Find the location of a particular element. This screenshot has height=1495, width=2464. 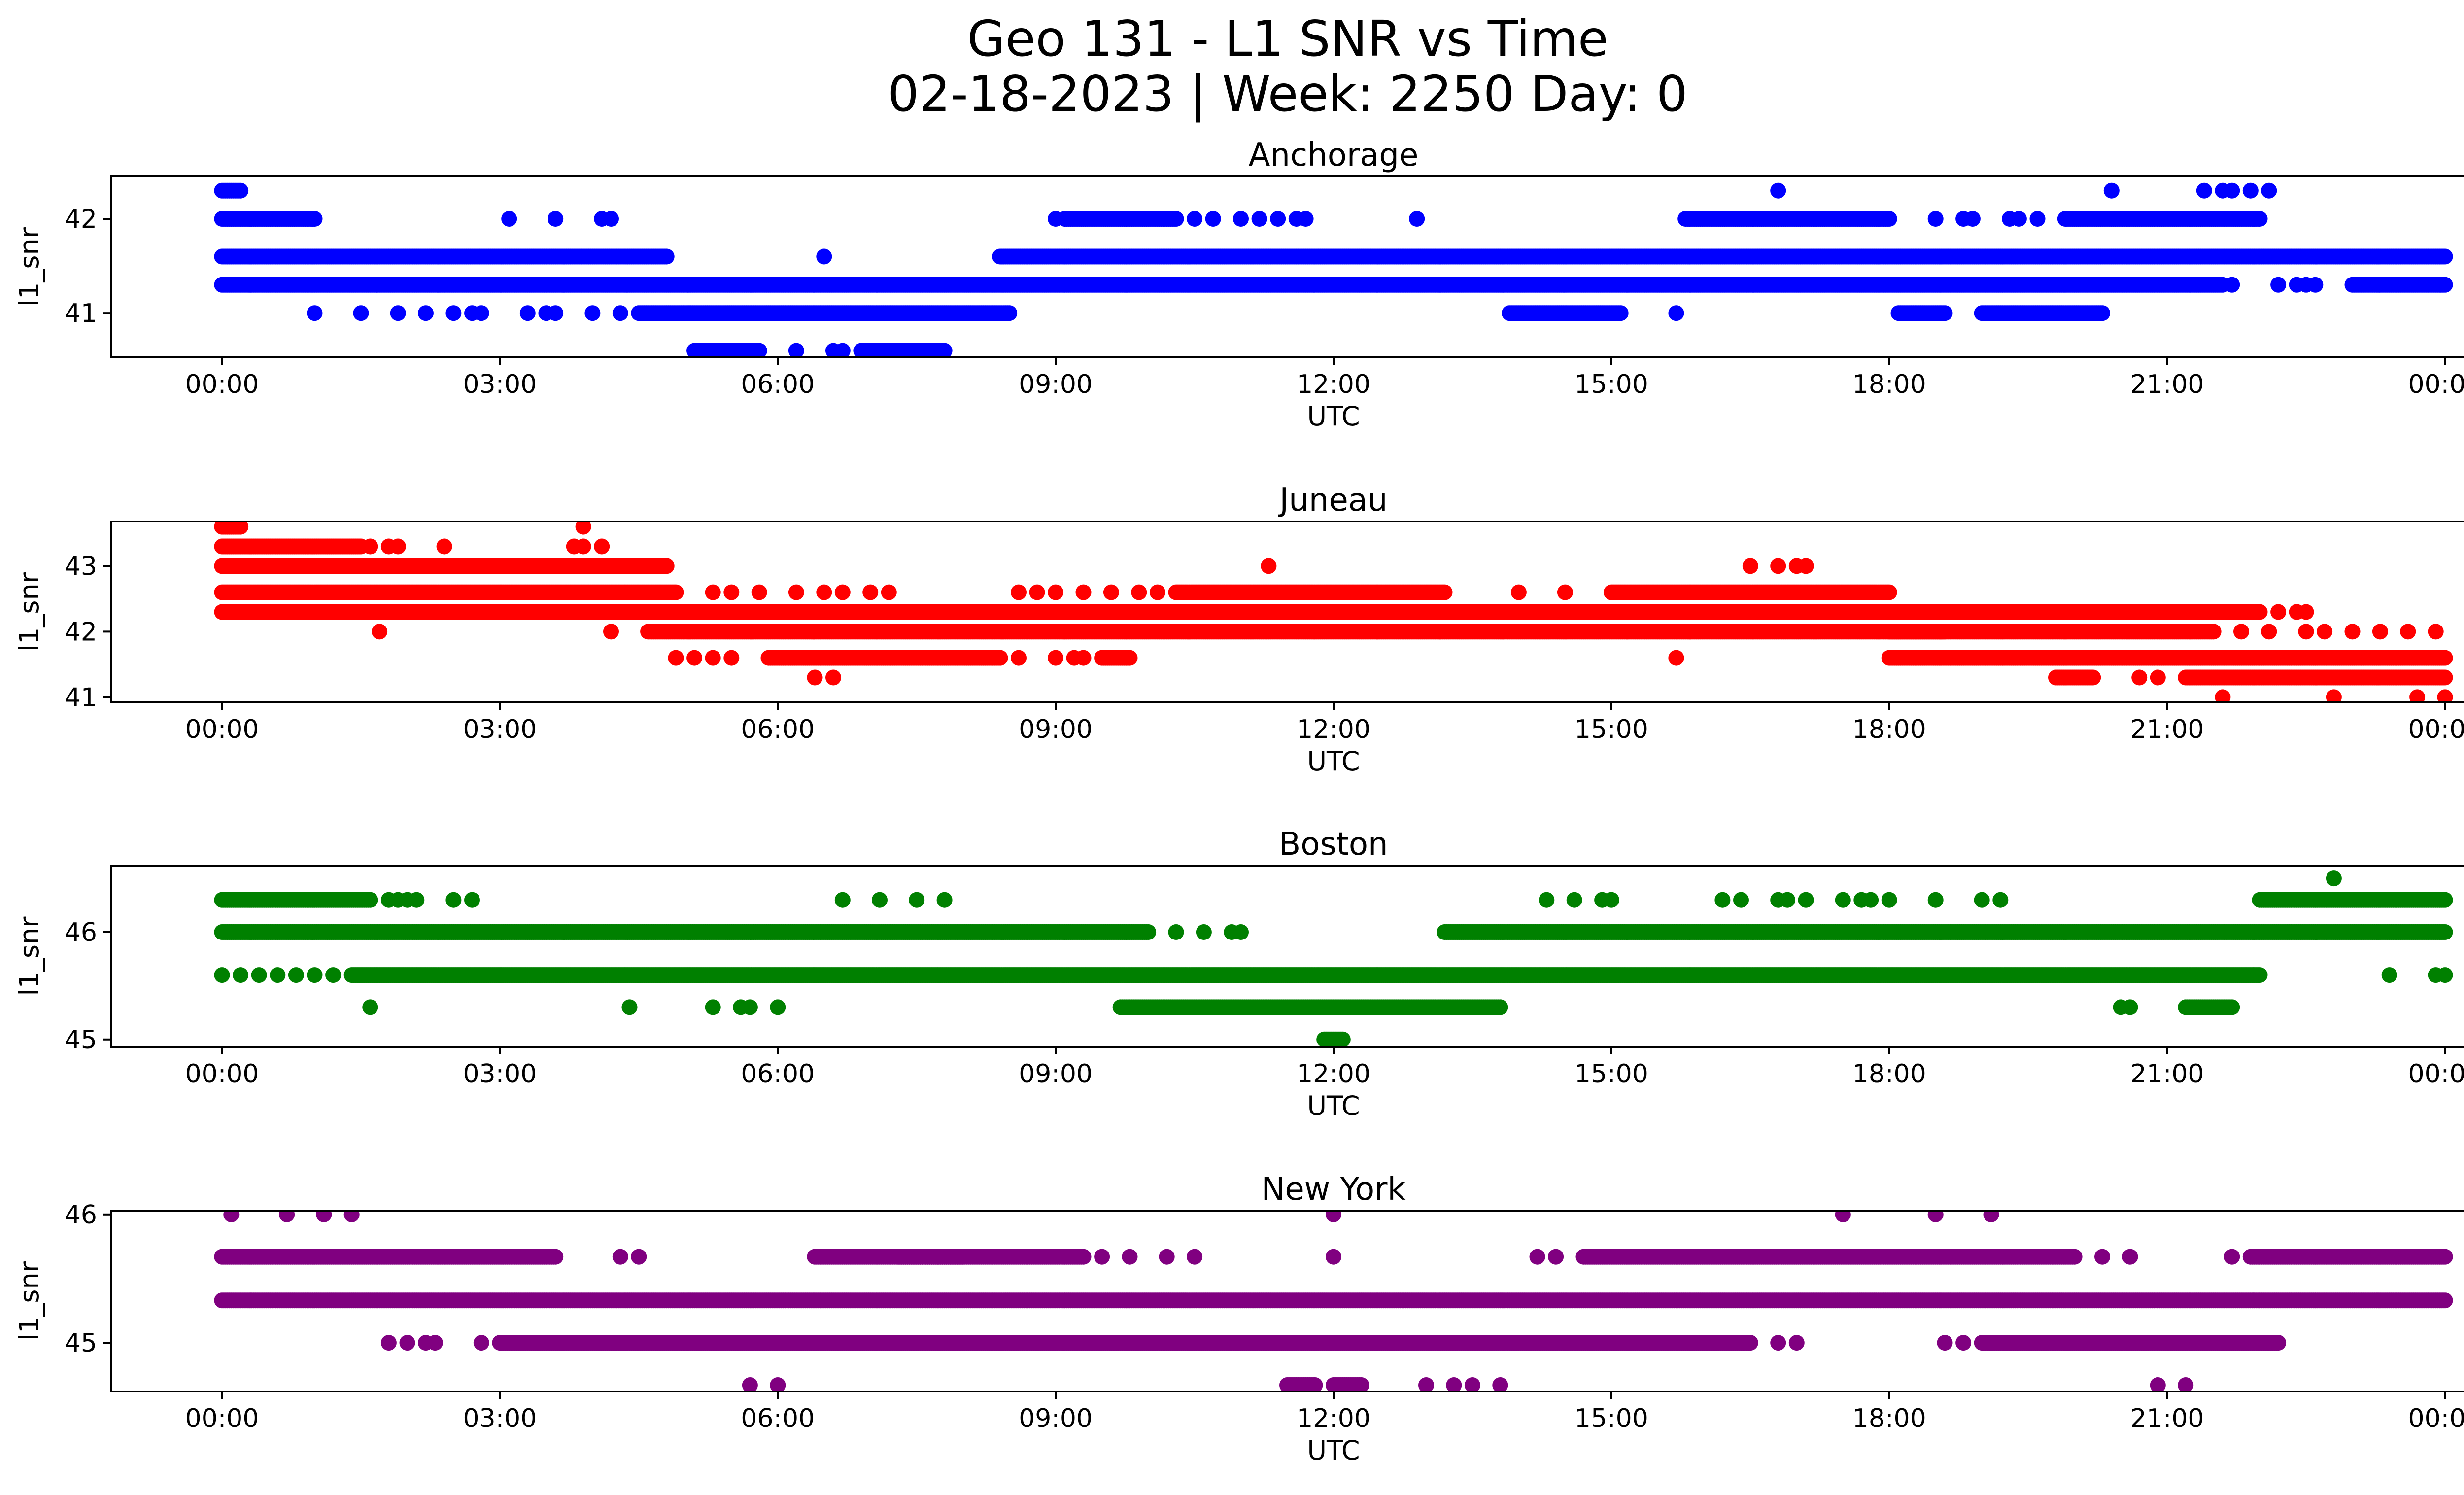

x-tick-label: 12:00 is located at coordinates (1333, 384).